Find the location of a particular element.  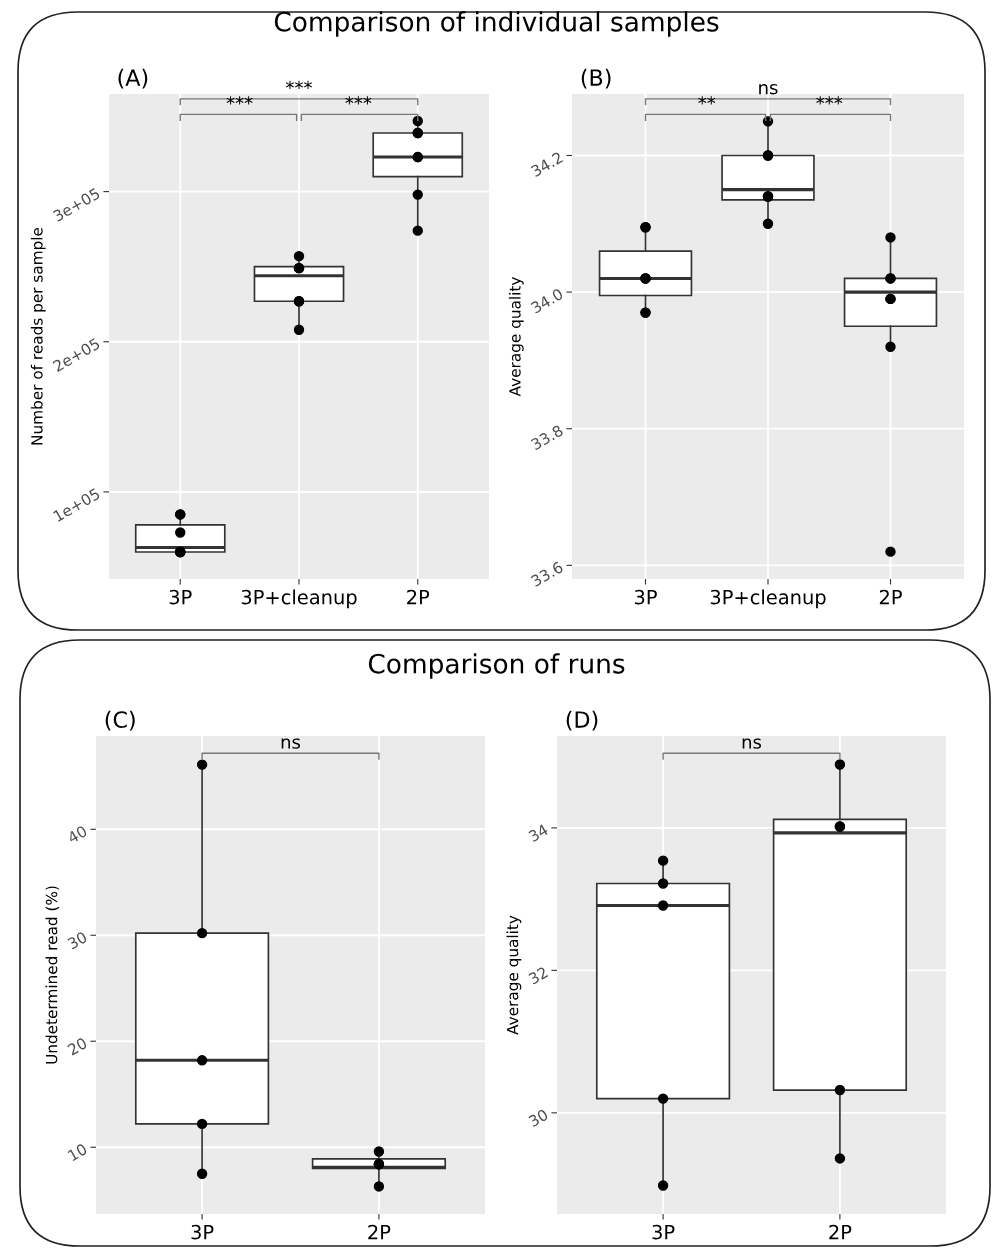

y-tick-label: 20 is located at coordinates (77, 1046).